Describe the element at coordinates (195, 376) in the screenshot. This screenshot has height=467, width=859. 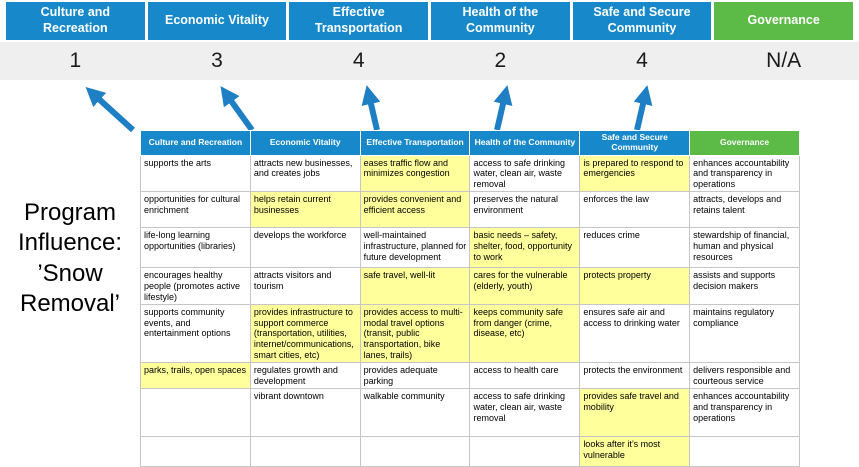
I see `matrix-cell-r6-c1: parks, trails, open spaces` at that location.